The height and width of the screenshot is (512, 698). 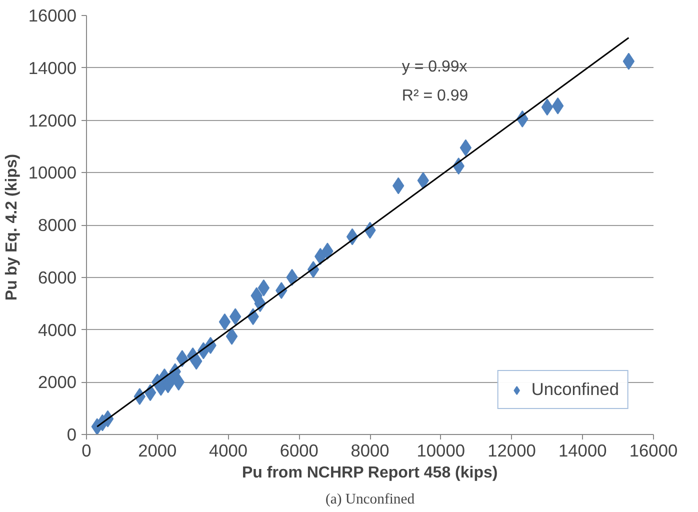 I want to click on x-tick-label: 10000, so click(x=440, y=450).